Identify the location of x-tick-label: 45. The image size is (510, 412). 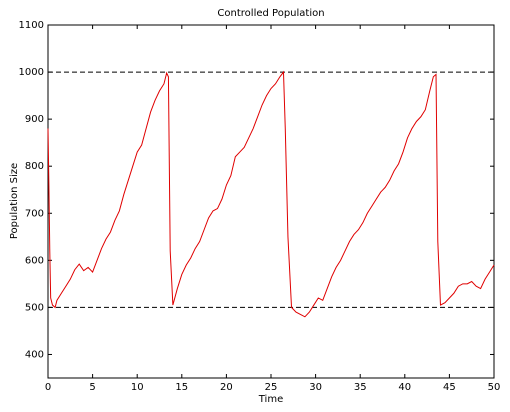
(449, 387).